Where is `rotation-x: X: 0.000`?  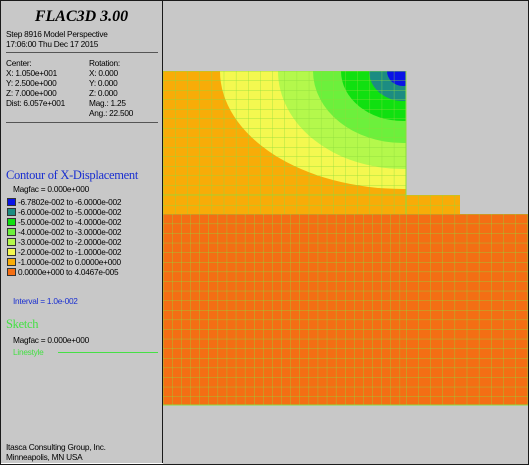 rotation-x: X: 0.000 is located at coordinates (103, 73).